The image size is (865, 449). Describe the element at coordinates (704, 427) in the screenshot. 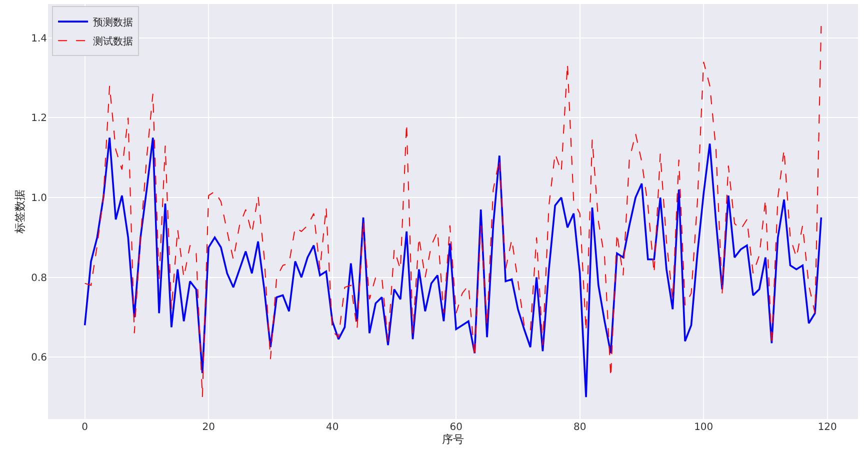

I see `x-tick-label: 100` at that location.